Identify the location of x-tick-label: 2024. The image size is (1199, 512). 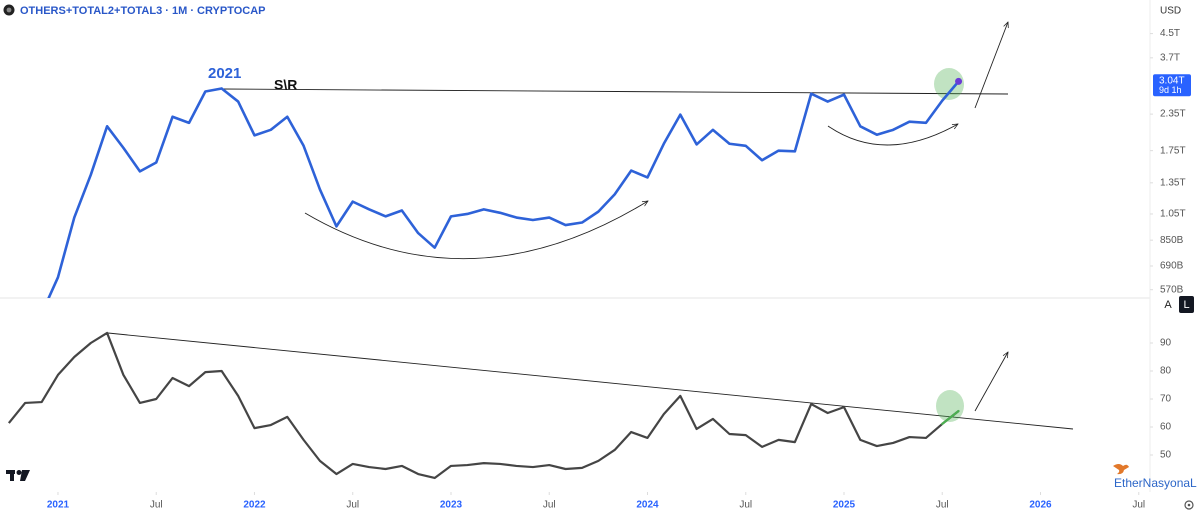
(647, 505).